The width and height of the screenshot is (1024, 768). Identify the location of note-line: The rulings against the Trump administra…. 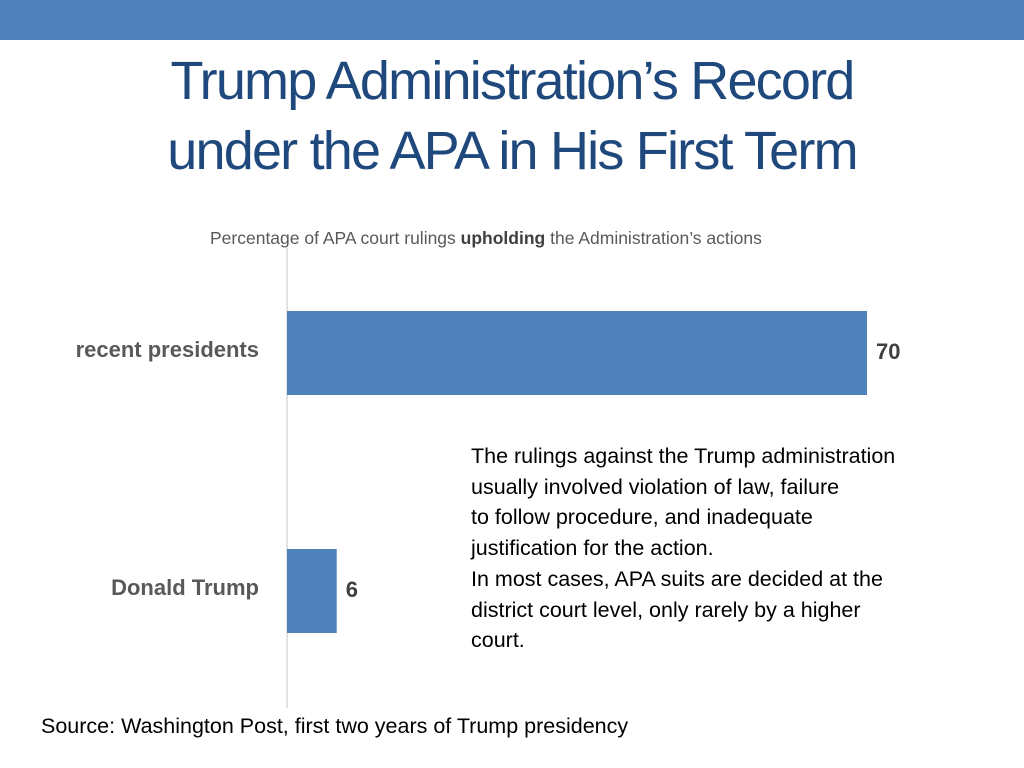
(683, 456).